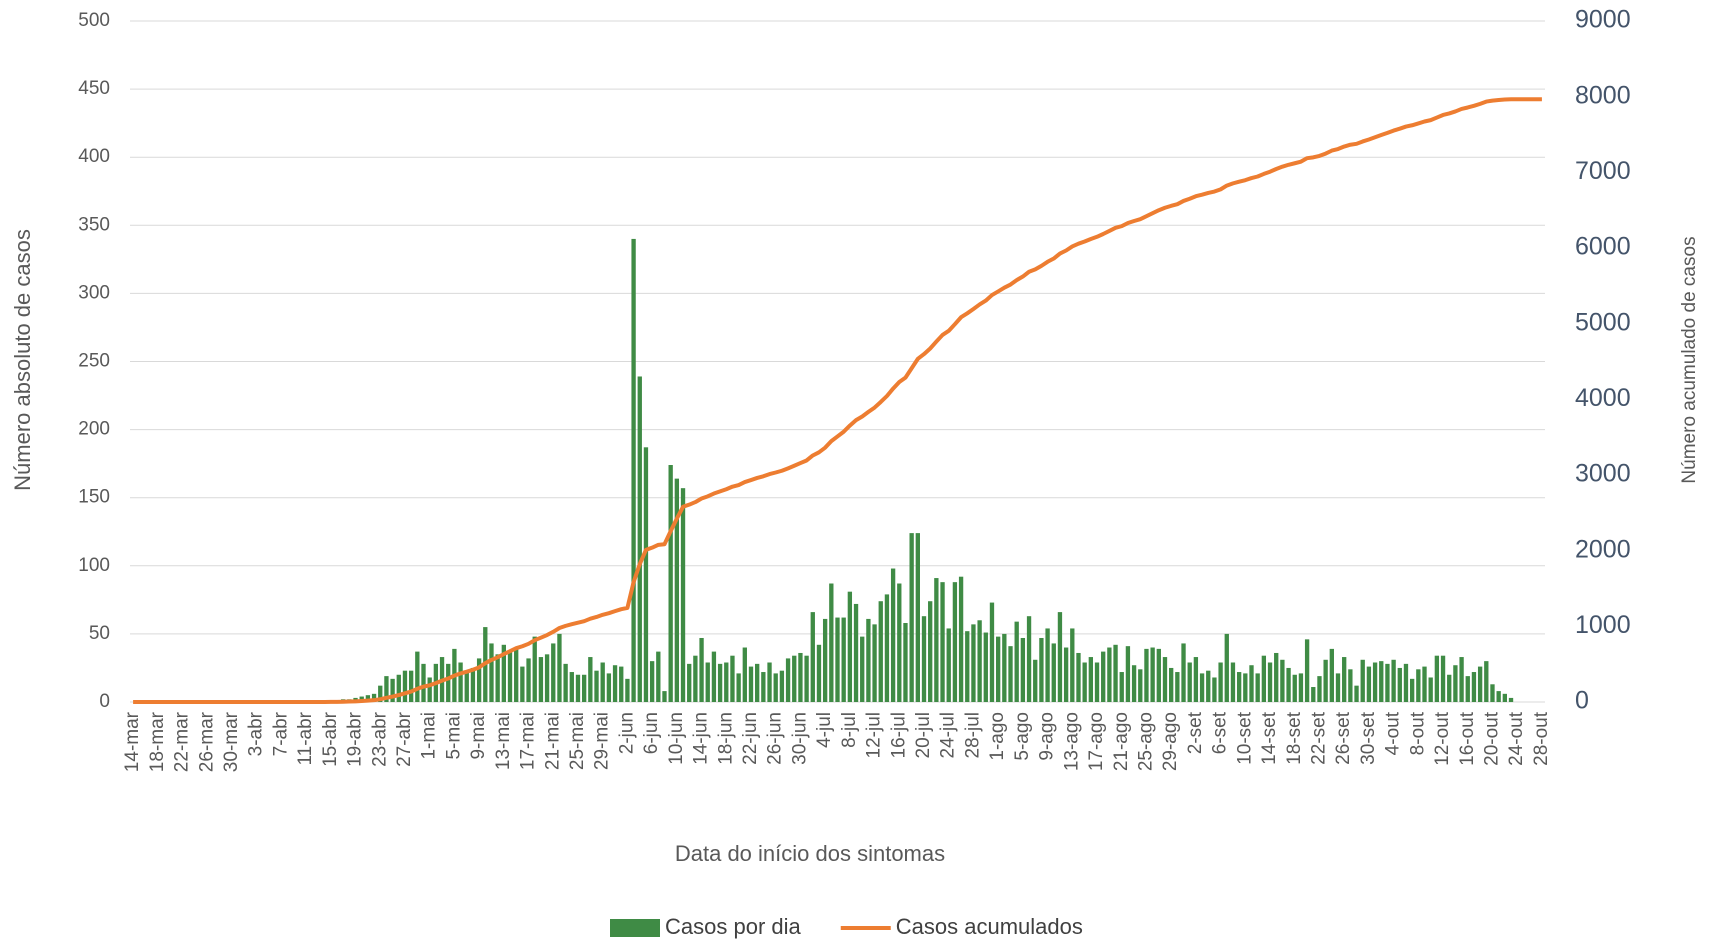 This screenshot has width=1713, height=943. Describe the element at coordinates (1145, 741) in the screenshot. I see `x-tick-label: 25-ago` at that location.